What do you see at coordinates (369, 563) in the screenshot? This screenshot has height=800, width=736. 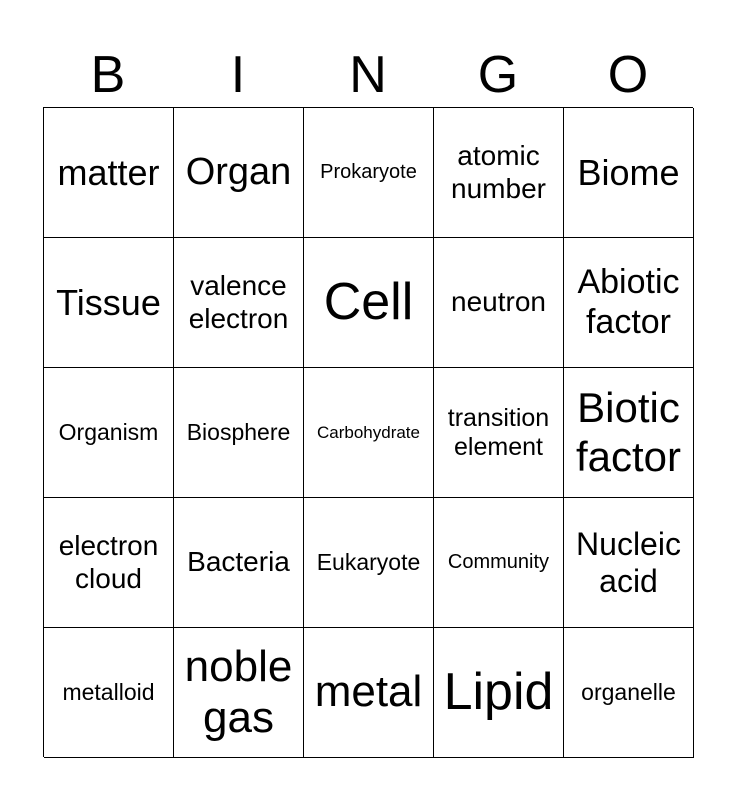 I see `bingo-cell: Eukaryote` at bounding box center [369, 563].